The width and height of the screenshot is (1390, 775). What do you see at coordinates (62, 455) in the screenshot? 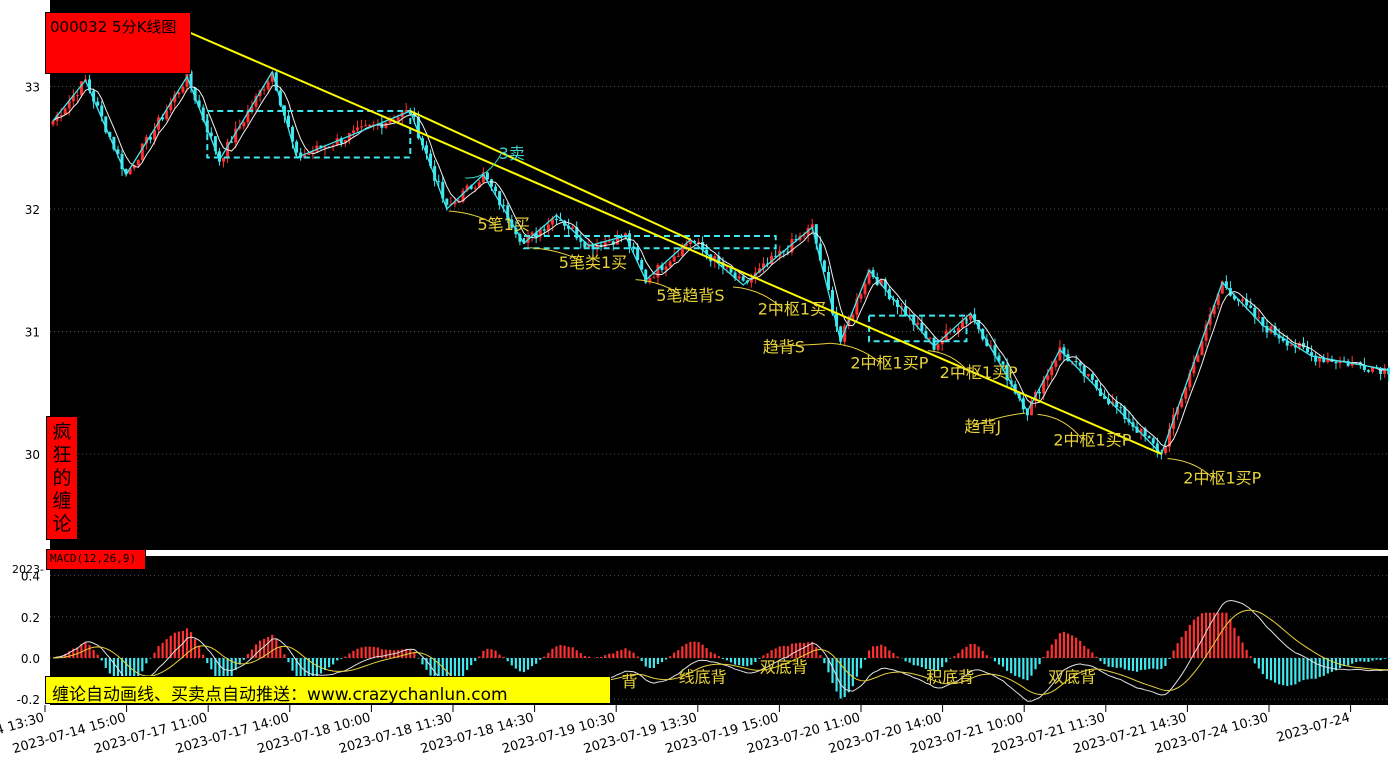
I see `brand-char: 狂` at bounding box center [62, 455].